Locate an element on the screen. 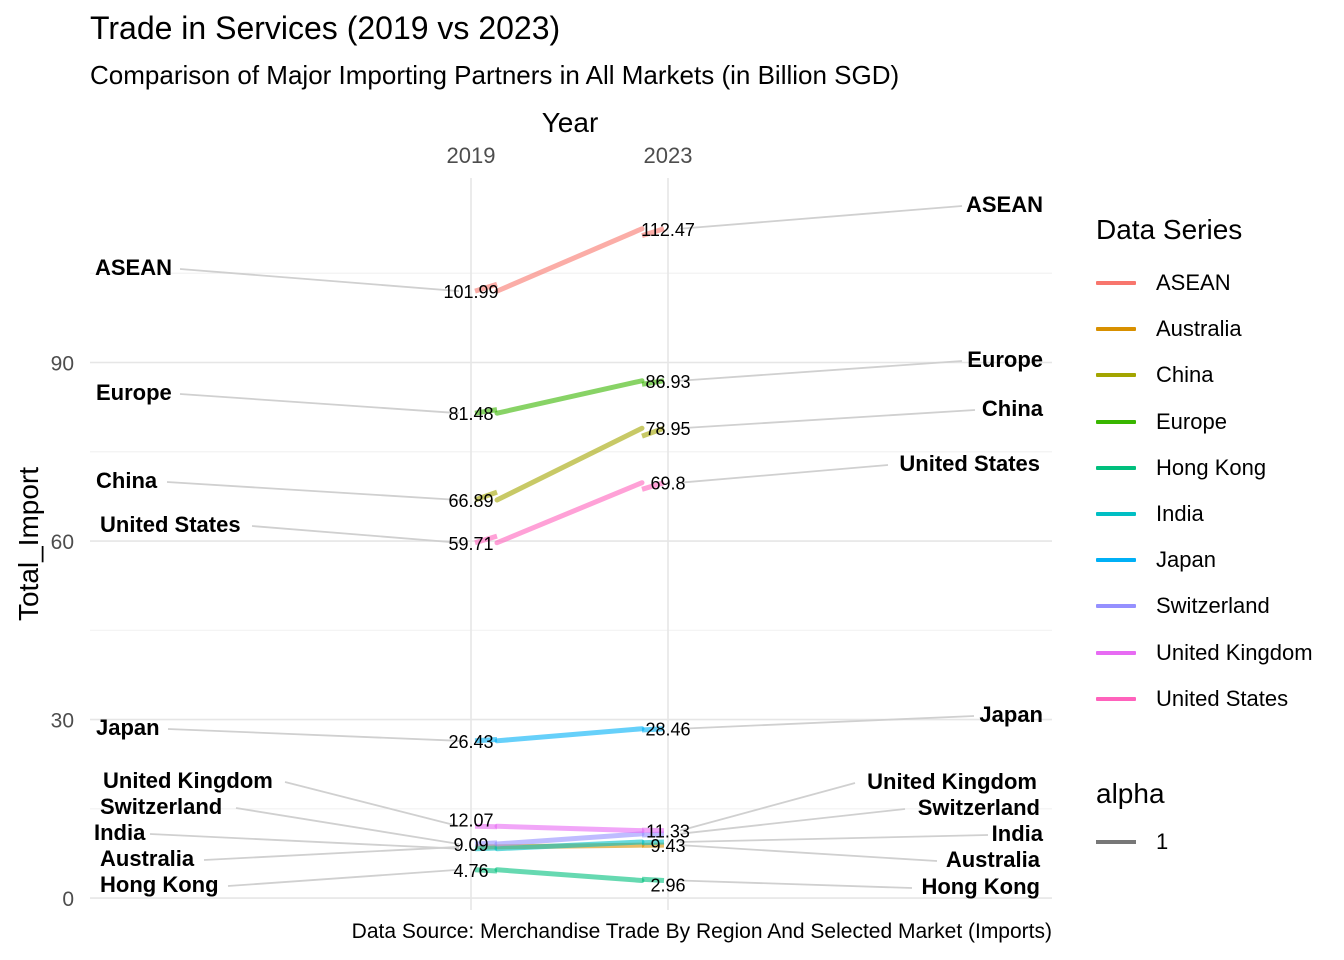 Image resolution: width=1344 pixels, height=960 pixels. legend-item: United Kingdom is located at coordinates (1204, 653).